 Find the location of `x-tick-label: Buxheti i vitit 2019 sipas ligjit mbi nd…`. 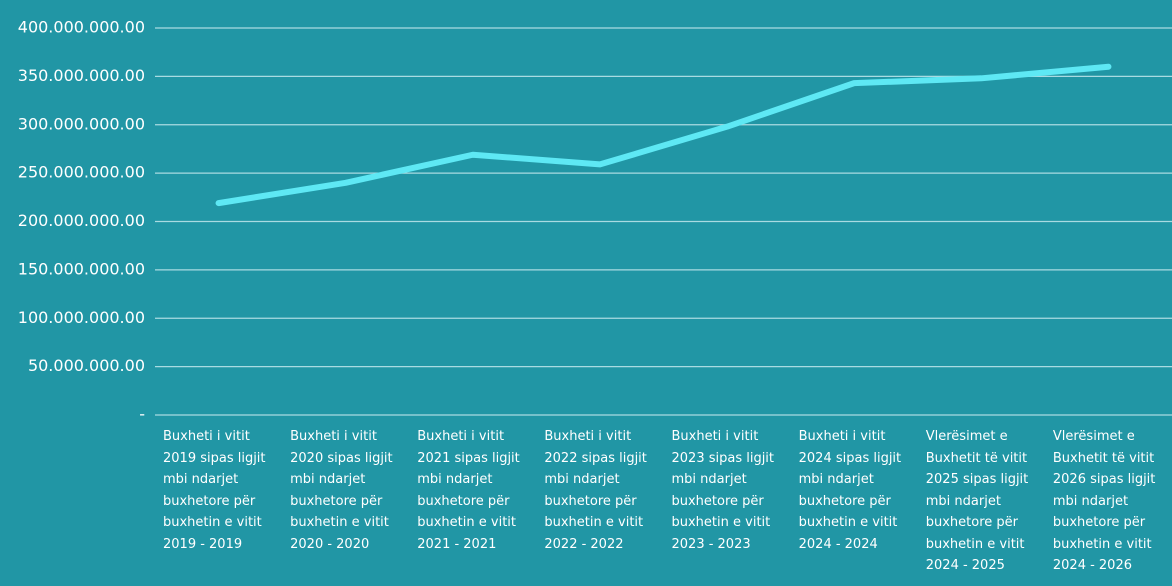

x-tick-label: Buxheti i vitit 2019 sipas ligjit mbi nd… is located at coordinates (214, 490).